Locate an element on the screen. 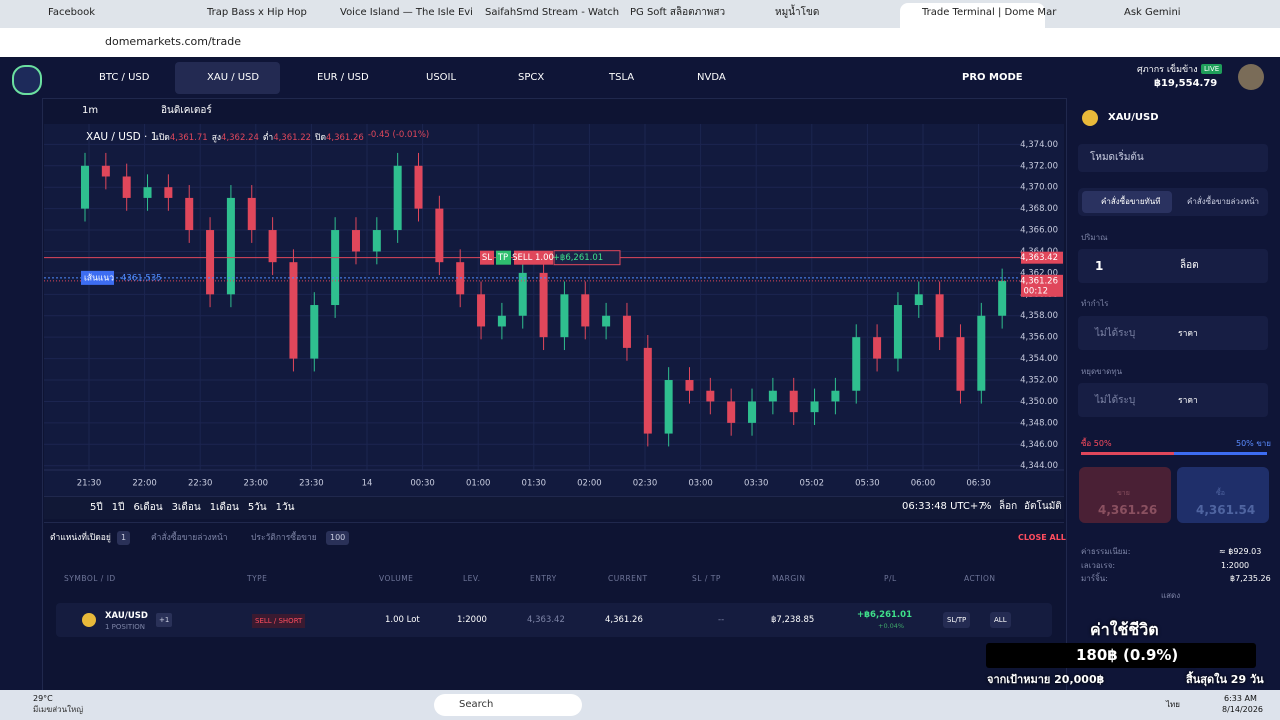  tab: Trade Terminal | Dome Mar is located at coordinates (989, 12).